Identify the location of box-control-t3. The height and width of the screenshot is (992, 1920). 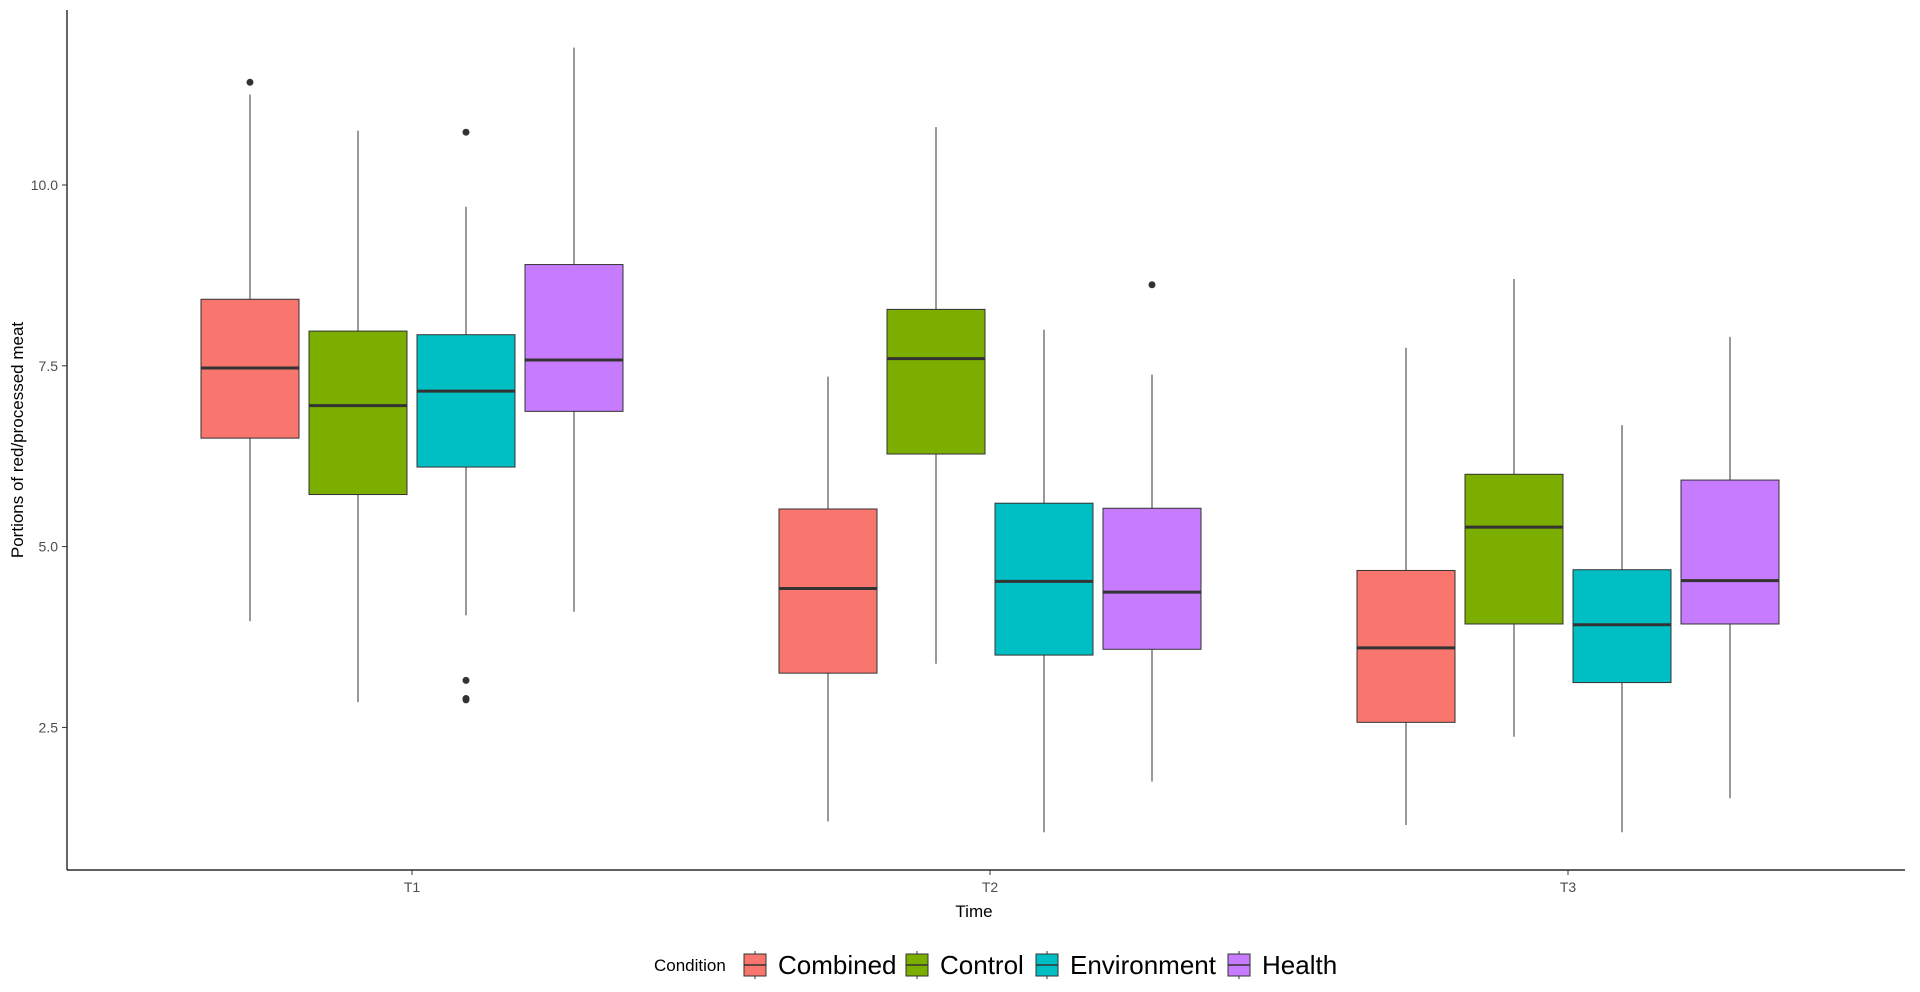
(1514, 508).